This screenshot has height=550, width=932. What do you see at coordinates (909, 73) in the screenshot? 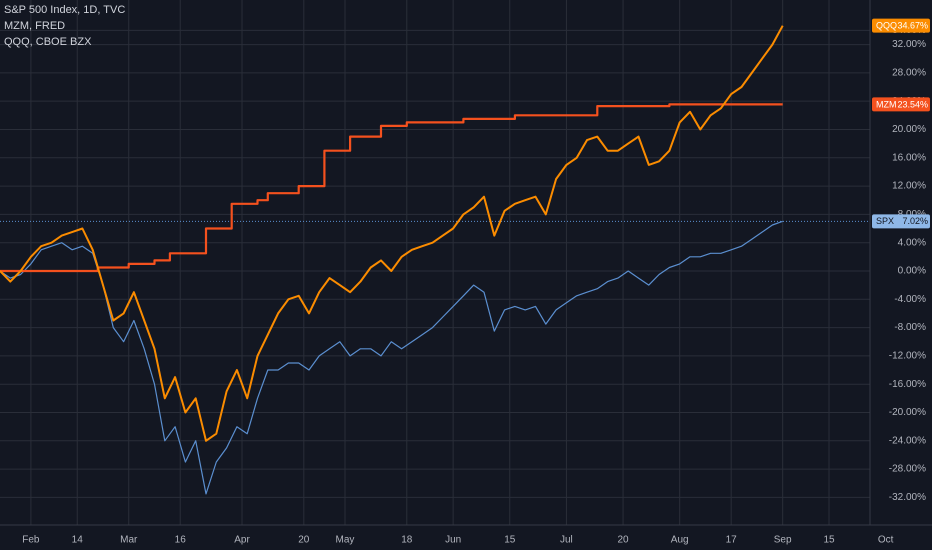
I see `y-tick-label: 28.00%` at bounding box center [909, 73].